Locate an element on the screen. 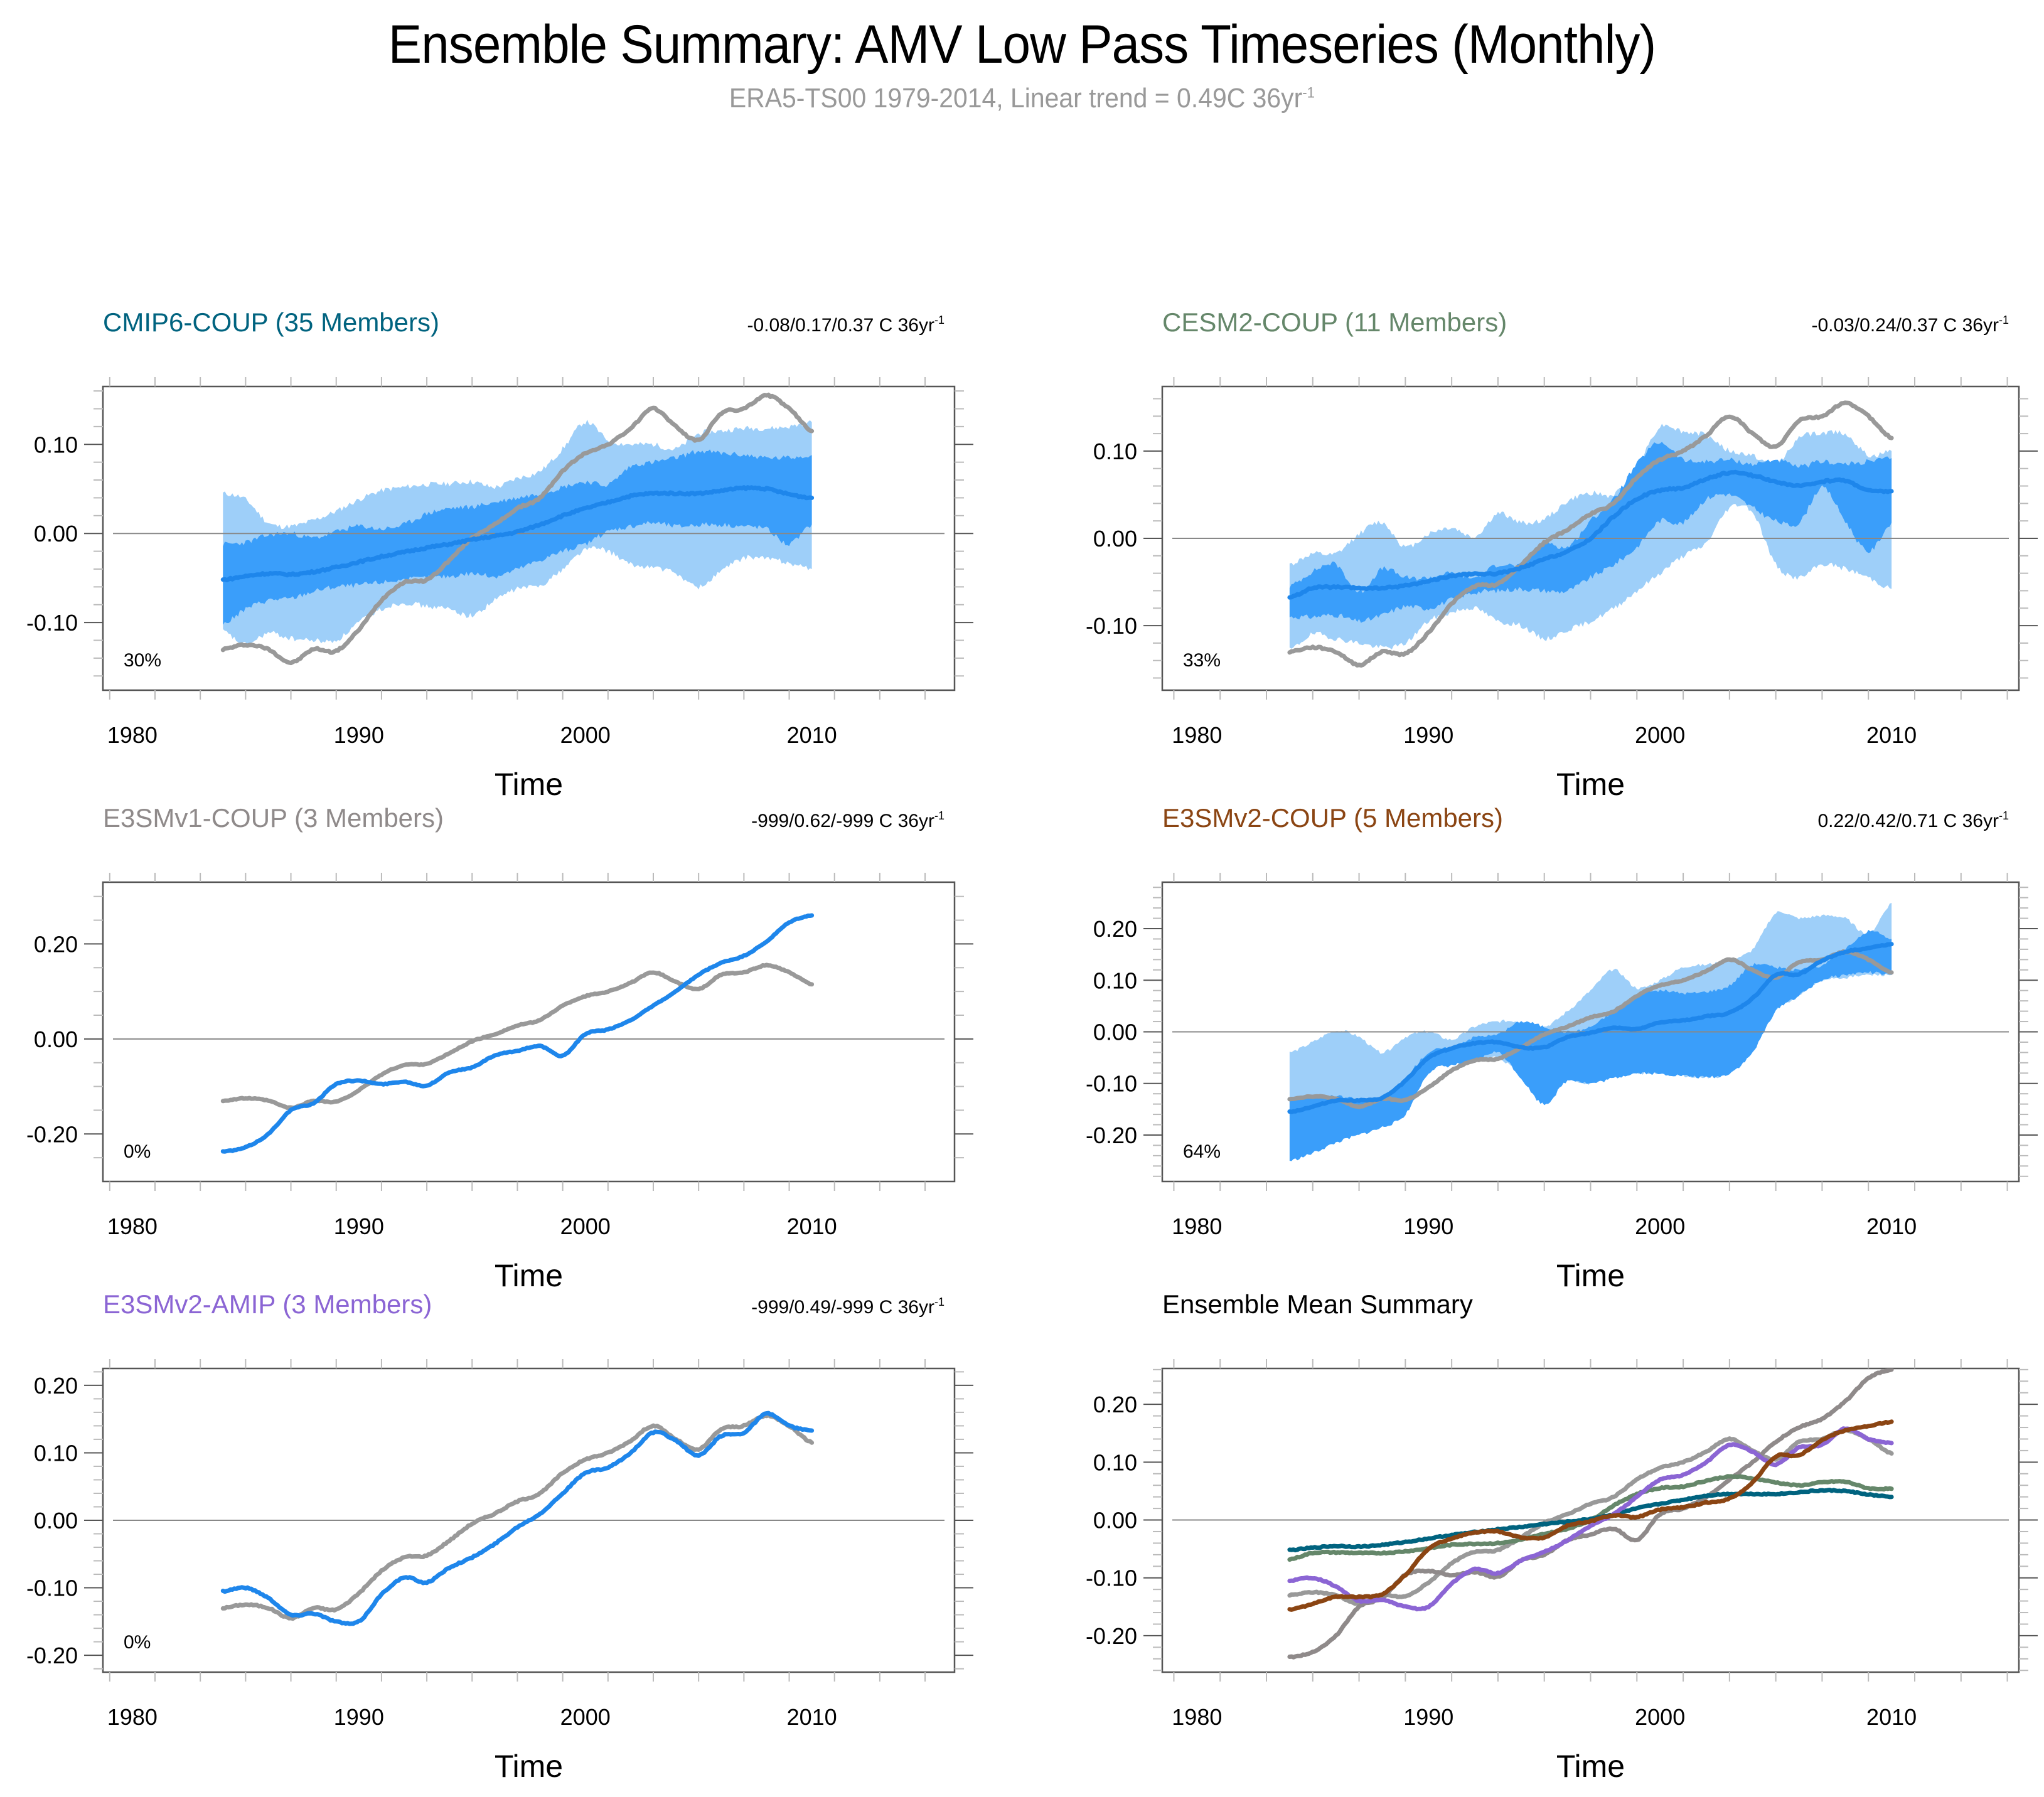 Image resolution: width=2044 pixels, height=1797 pixels. trend-text: -999/0.49/-999 C 36yr is located at coordinates (843, 1308).